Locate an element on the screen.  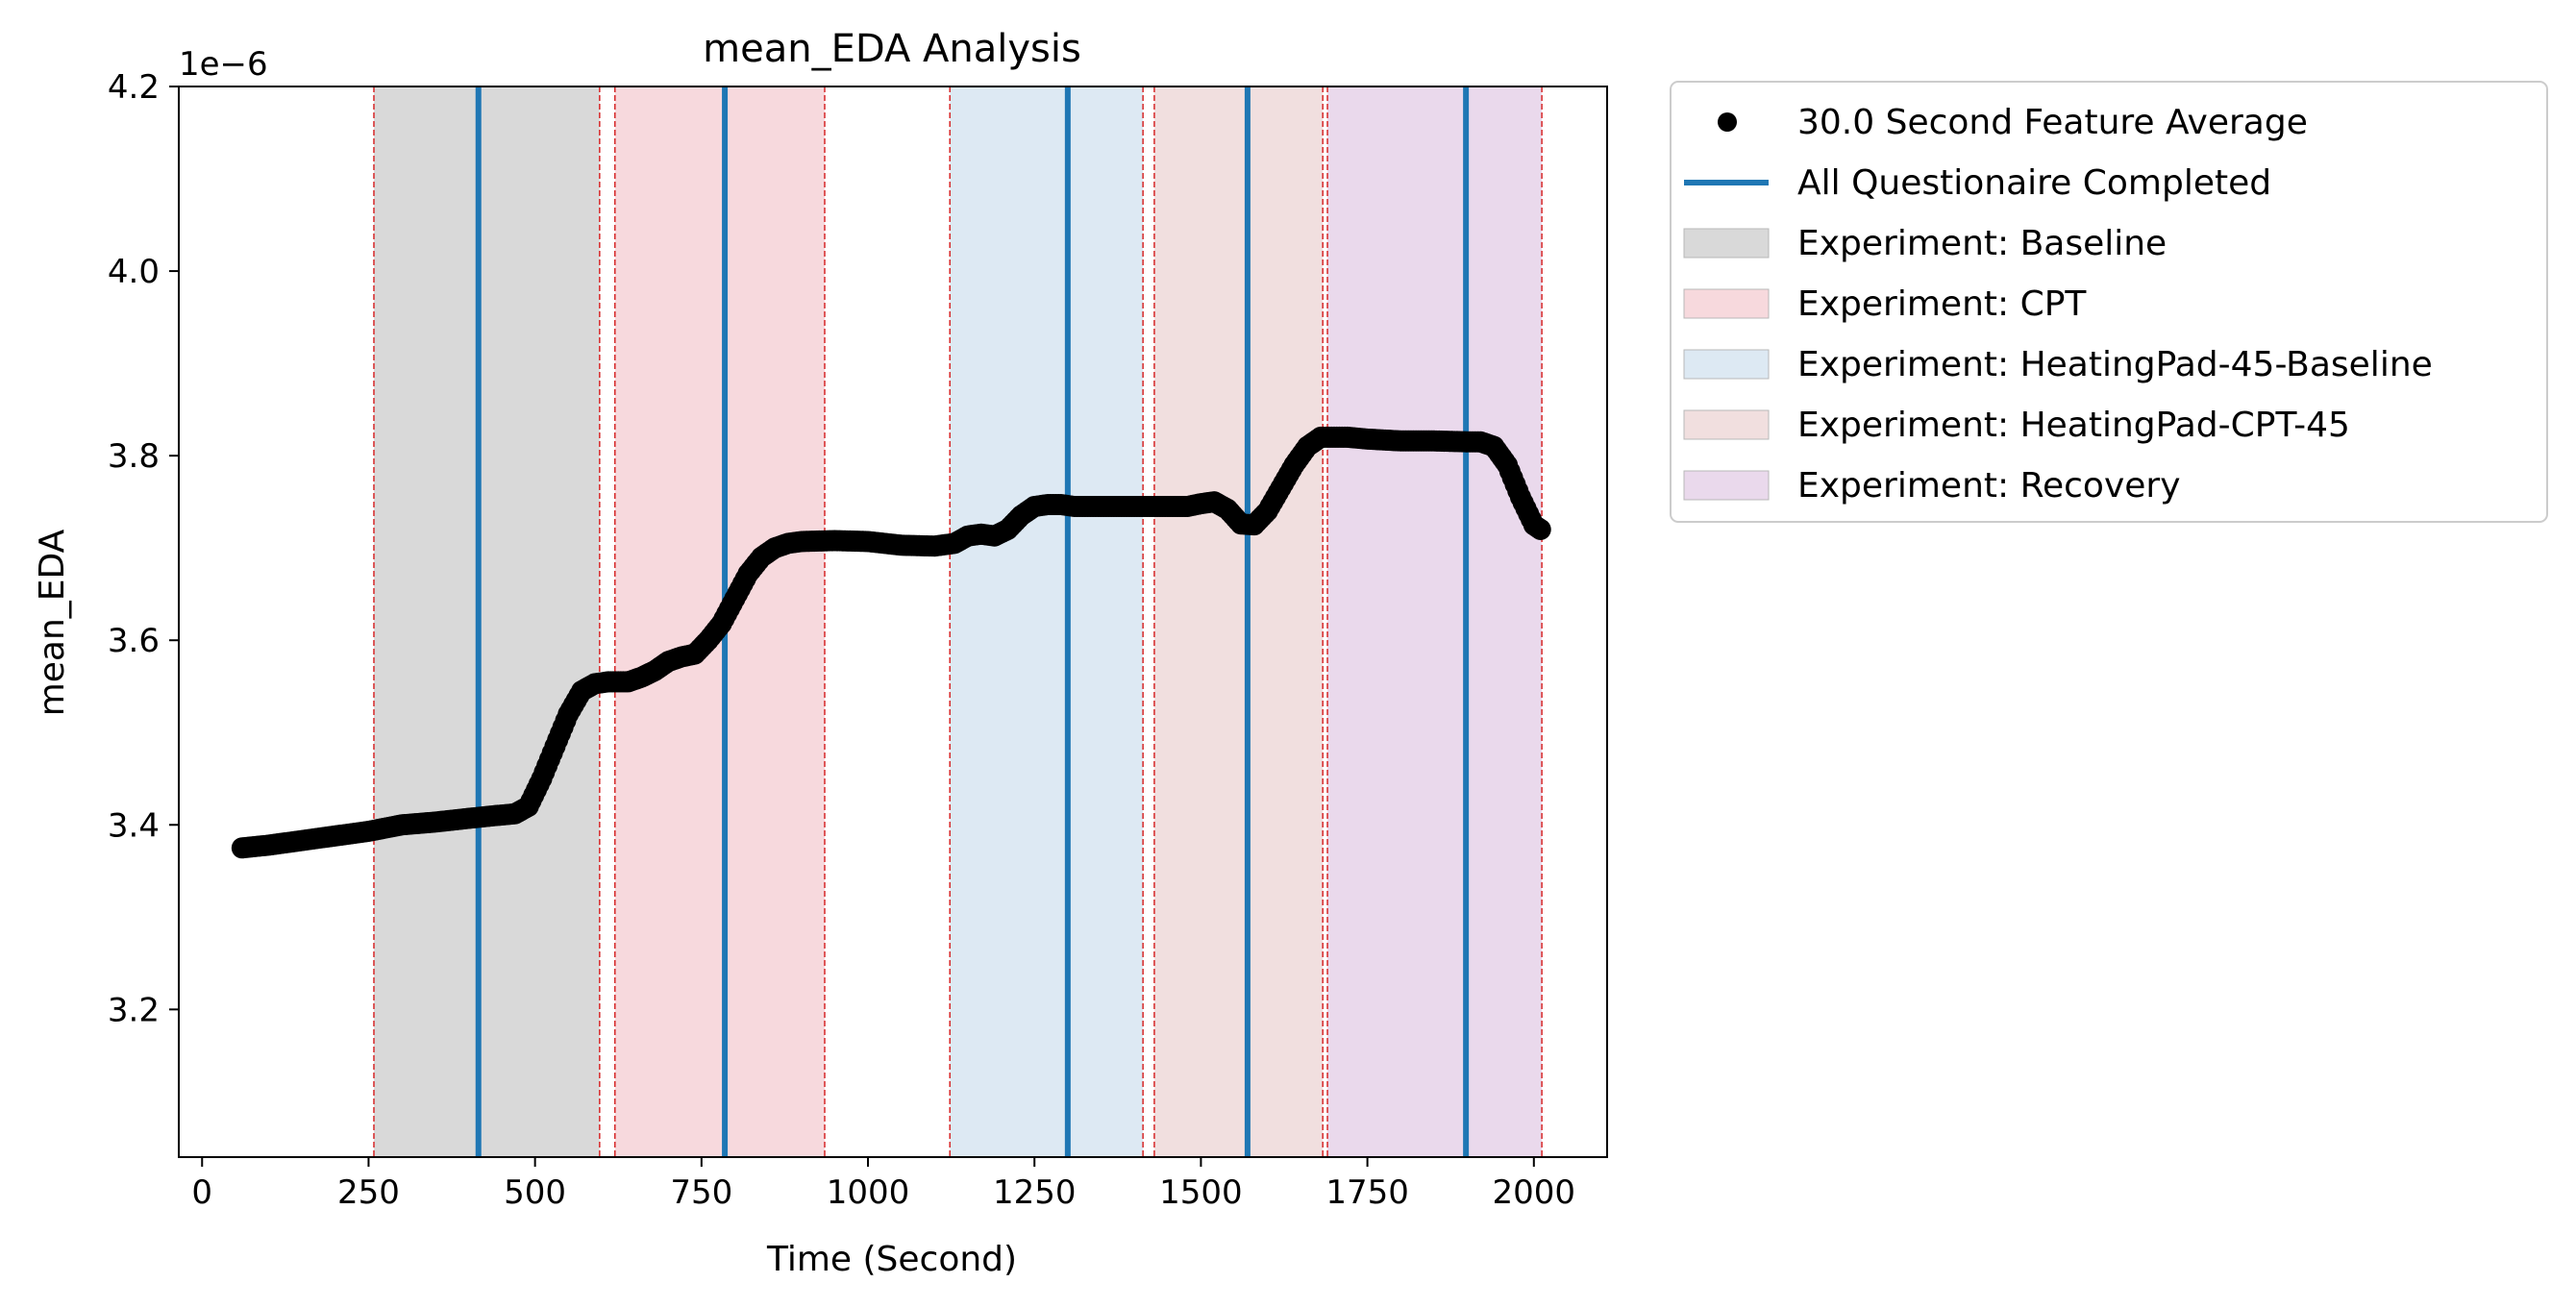
legend-label-experiment-0: Experiment: Baseline is located at coordinates (1982, 244).